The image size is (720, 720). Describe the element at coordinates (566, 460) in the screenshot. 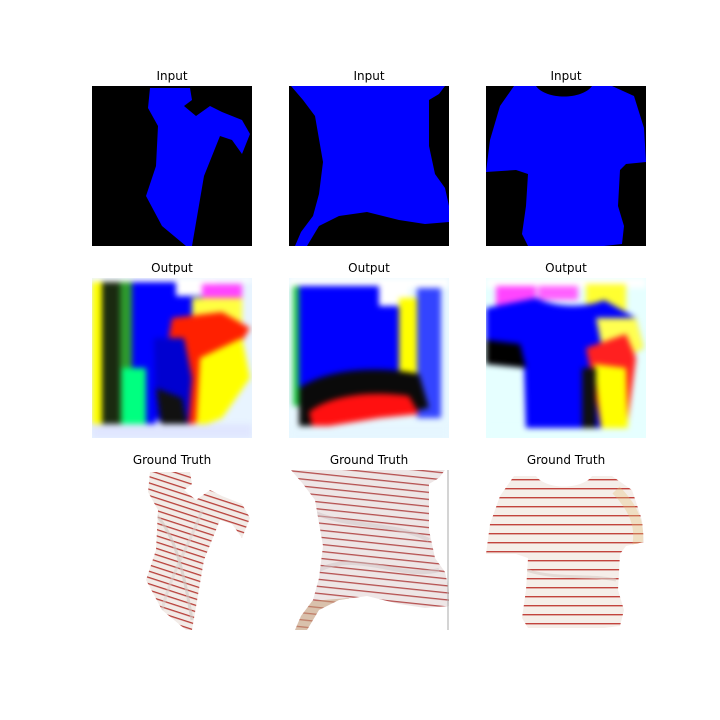

I see `title-ground-truth-3: Ground Truth` at that location.